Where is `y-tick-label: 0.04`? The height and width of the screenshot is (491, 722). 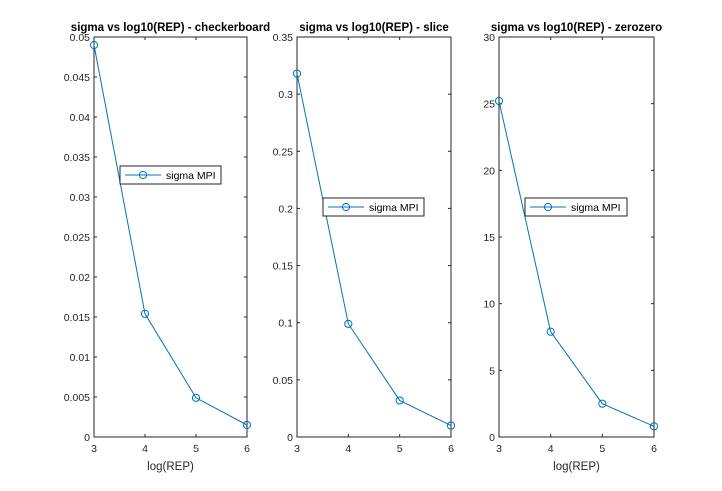 y-tick-label: 0.04 is located at coordinates (80, 118).